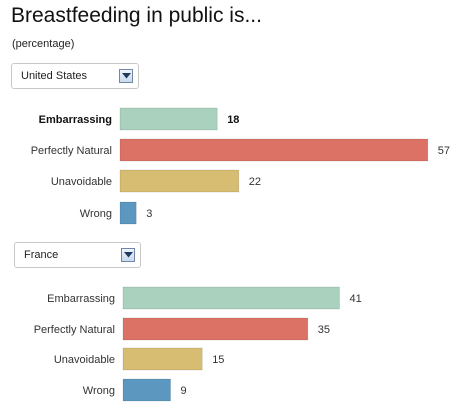 The image size is (463, 410). Describe the element at coordinates (444, 151) in the screenshot. I see `value-label-perfectly-natural: 57` at that location.